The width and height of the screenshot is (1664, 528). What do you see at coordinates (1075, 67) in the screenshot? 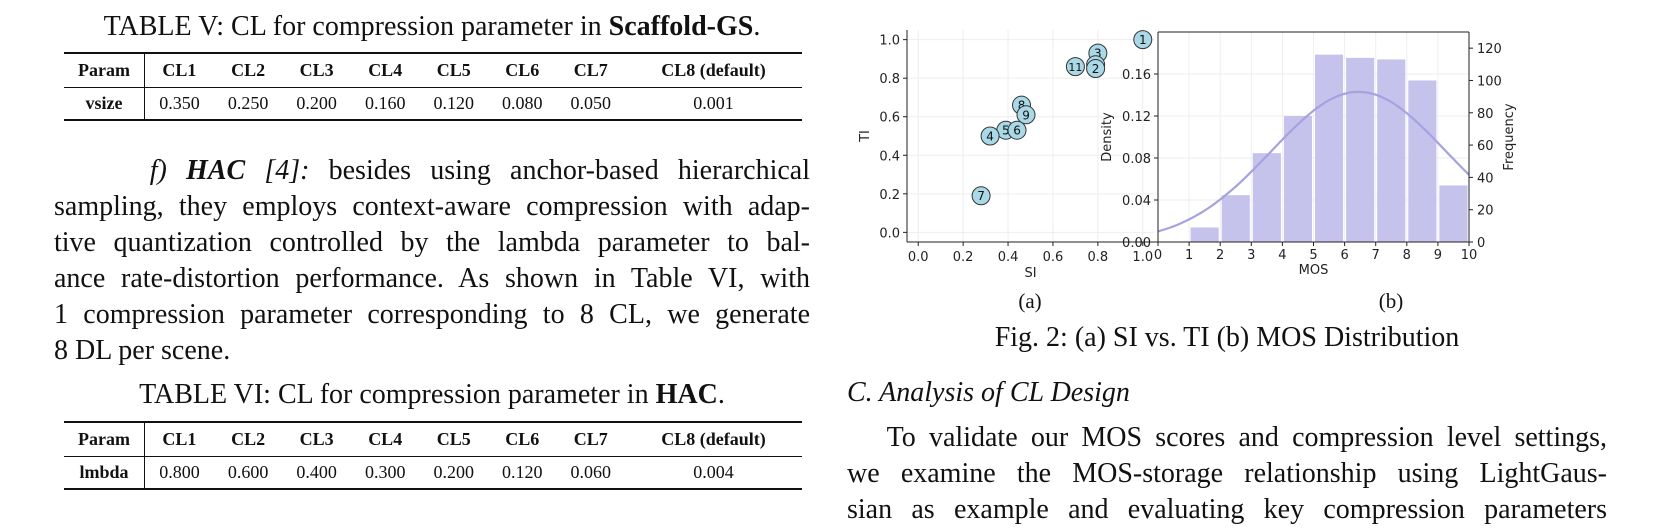
I see `scatter-point-label: 11` at bounding box center [1075, 67].